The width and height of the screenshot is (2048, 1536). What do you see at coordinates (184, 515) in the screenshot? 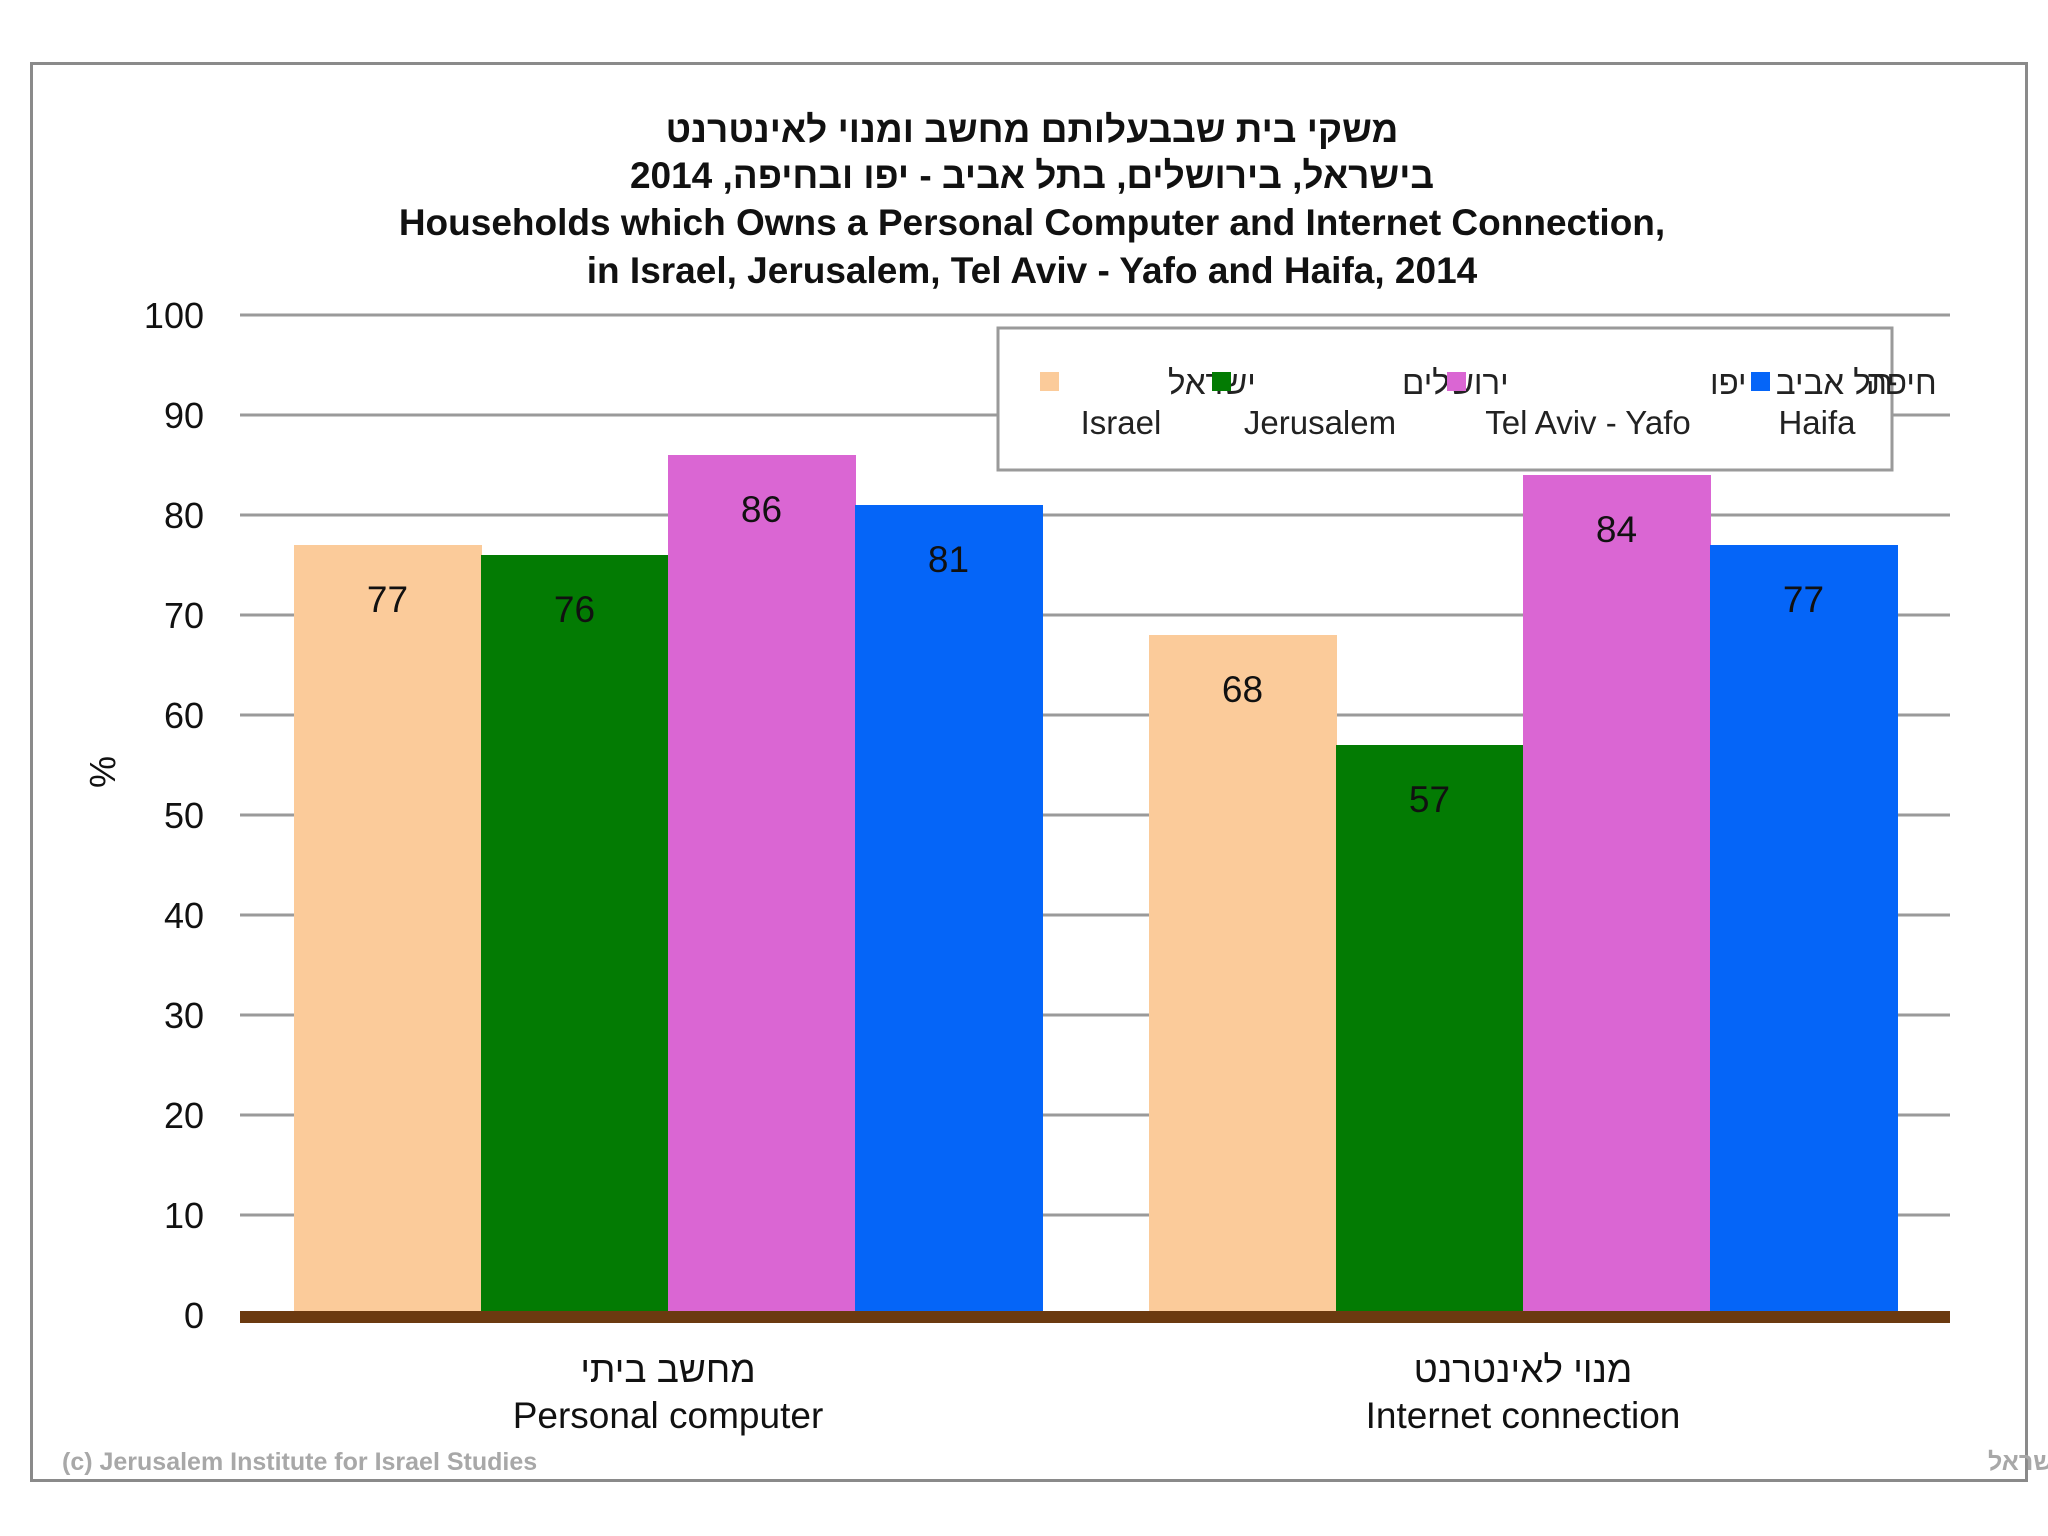
I see `y-tick-label: 80` at bounding box center [184, 515].